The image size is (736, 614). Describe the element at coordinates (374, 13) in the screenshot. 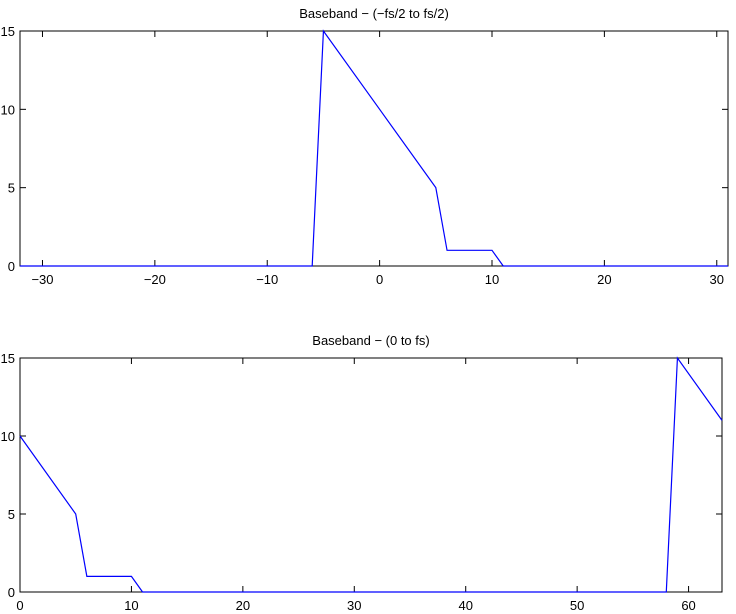

I see `chart-title: Baseband − (−fs/2 to fs/2)` at that location.